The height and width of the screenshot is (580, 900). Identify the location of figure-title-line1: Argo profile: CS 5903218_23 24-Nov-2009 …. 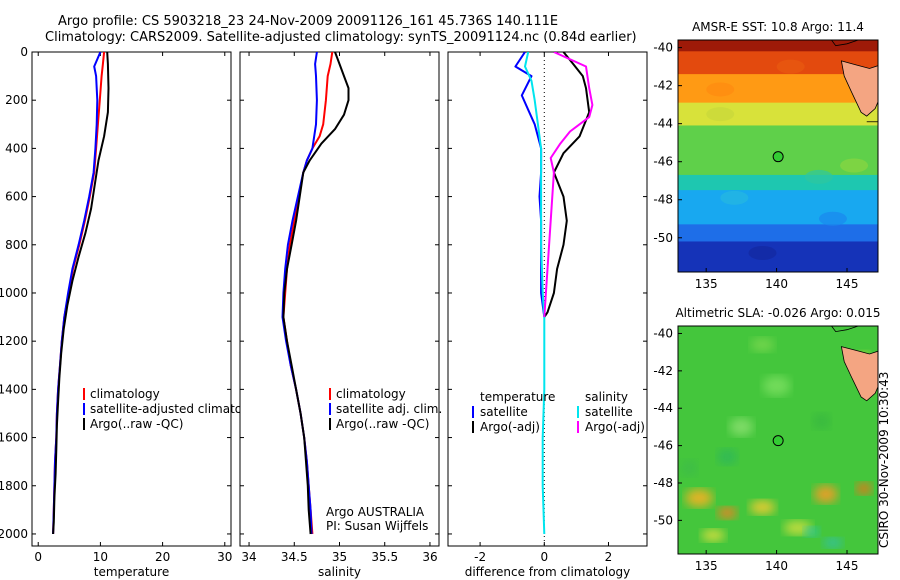
(308, 21).